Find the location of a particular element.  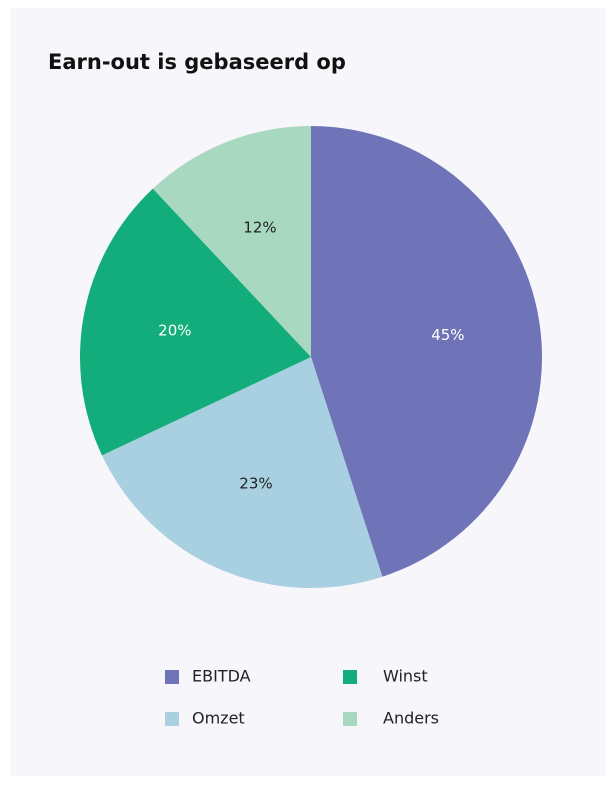

legend-label: Omzet is located at coordinates (218, 718).